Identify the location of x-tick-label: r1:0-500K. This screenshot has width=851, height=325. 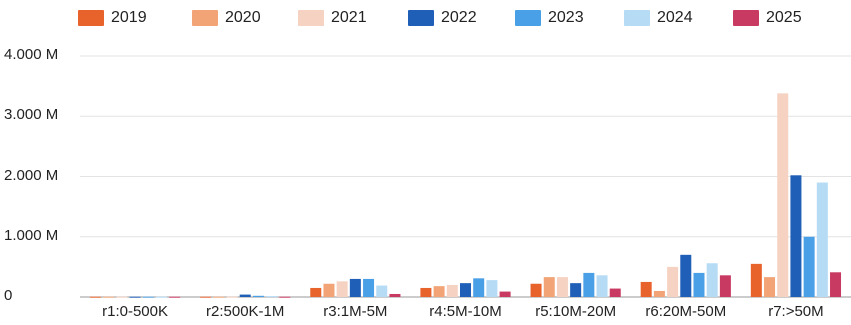
(135, 311).